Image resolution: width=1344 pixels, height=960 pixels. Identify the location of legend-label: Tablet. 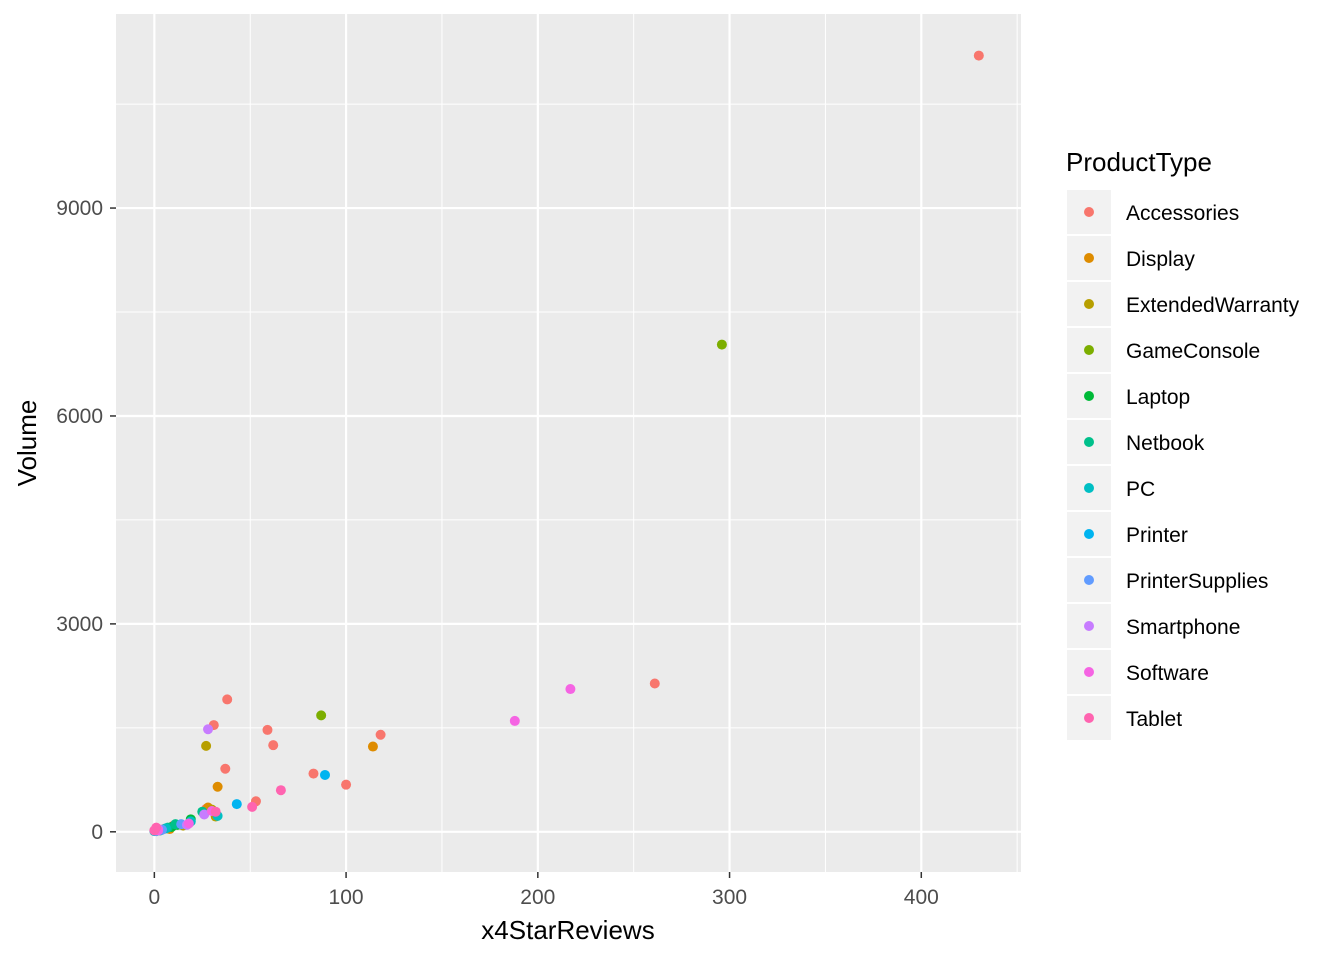
(1154, 719).